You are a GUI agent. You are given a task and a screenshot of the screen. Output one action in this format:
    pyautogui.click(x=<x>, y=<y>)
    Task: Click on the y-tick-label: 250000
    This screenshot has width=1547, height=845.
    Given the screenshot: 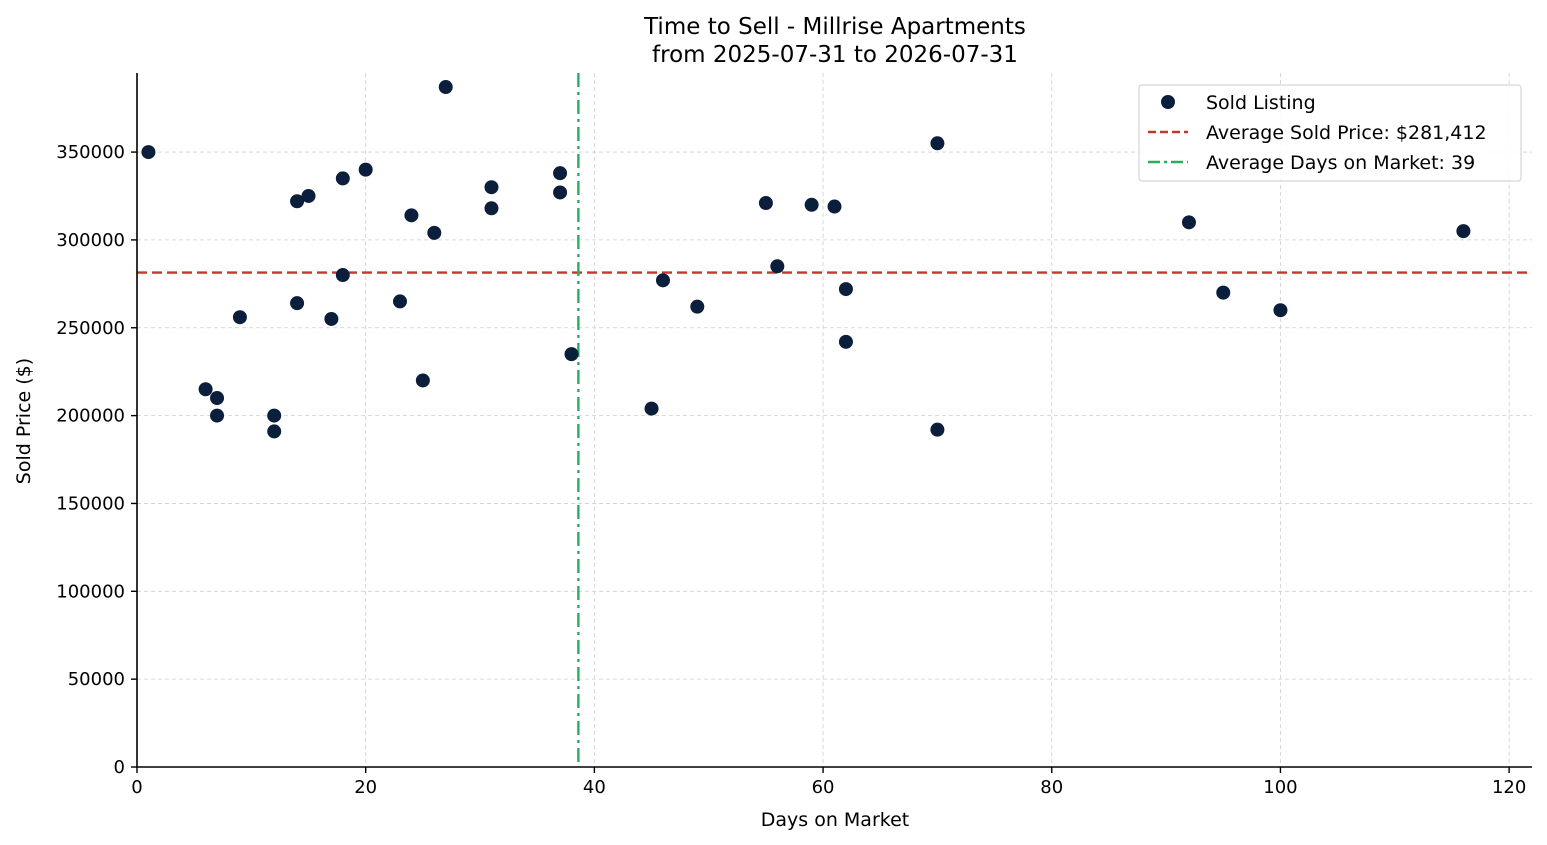 What is the action you would take?
    pyautogui.click(x=90, y=328)
    